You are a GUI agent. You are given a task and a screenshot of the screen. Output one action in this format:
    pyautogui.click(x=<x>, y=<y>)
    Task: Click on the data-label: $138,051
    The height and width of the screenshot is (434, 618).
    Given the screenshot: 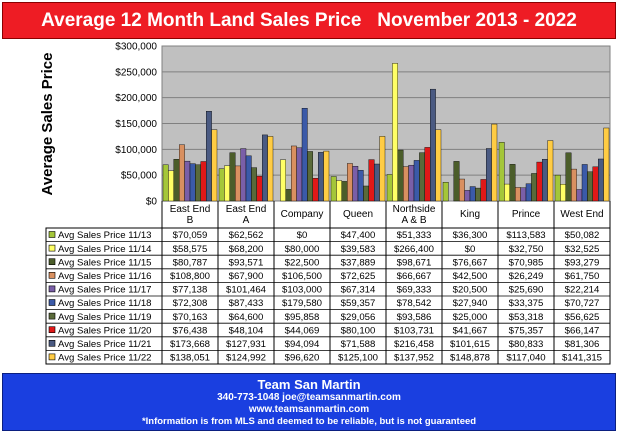 What is the action you would take?
    pyautogui.click(x=190, y=358)
    